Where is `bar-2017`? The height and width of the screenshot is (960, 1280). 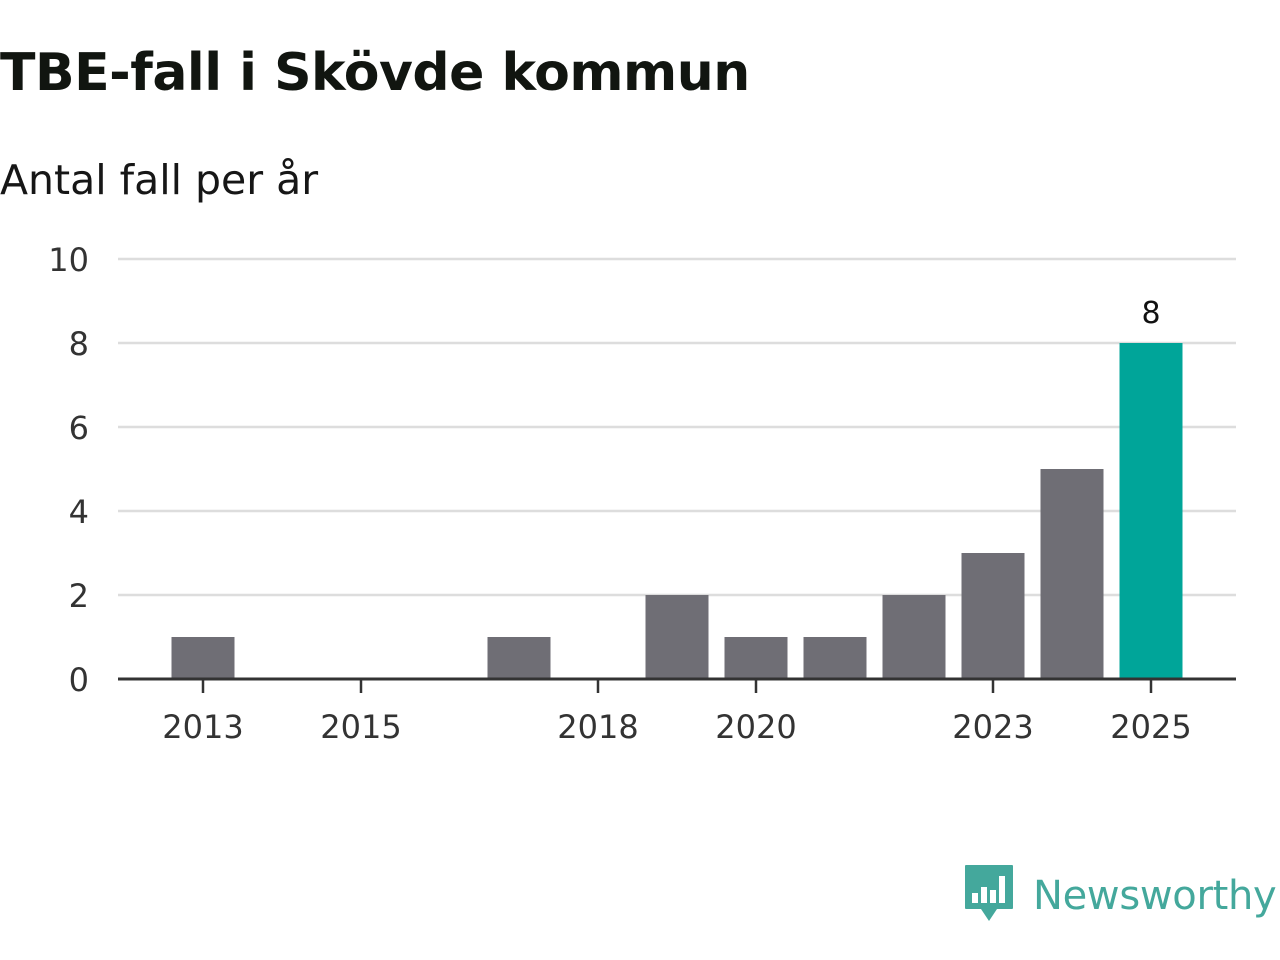
bar-2017 is located at coordinates (519, 658).